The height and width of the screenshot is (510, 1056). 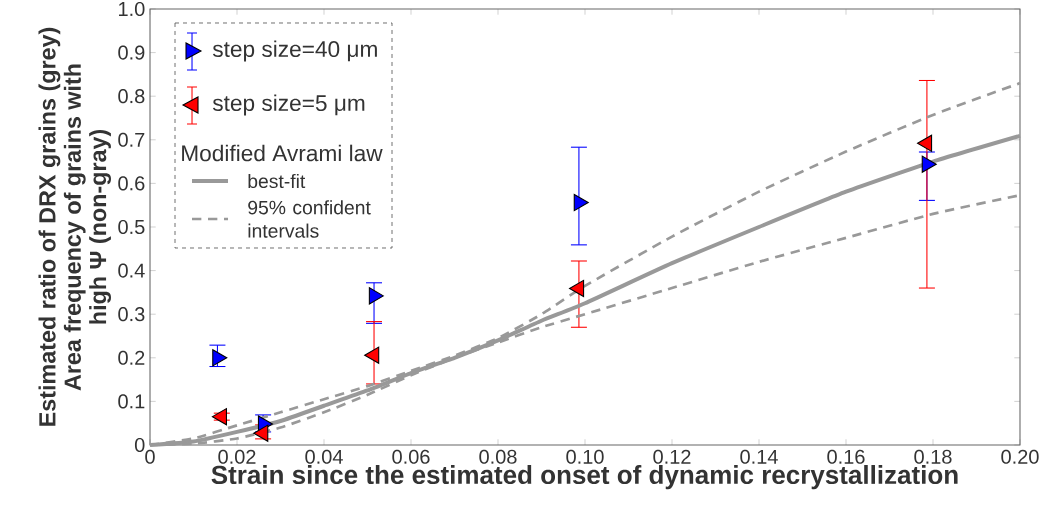 What do you see at coordinates (132, 9) in the screenshot?
I see `y-tick-label: 1.0` at bounding box center [132, 9].